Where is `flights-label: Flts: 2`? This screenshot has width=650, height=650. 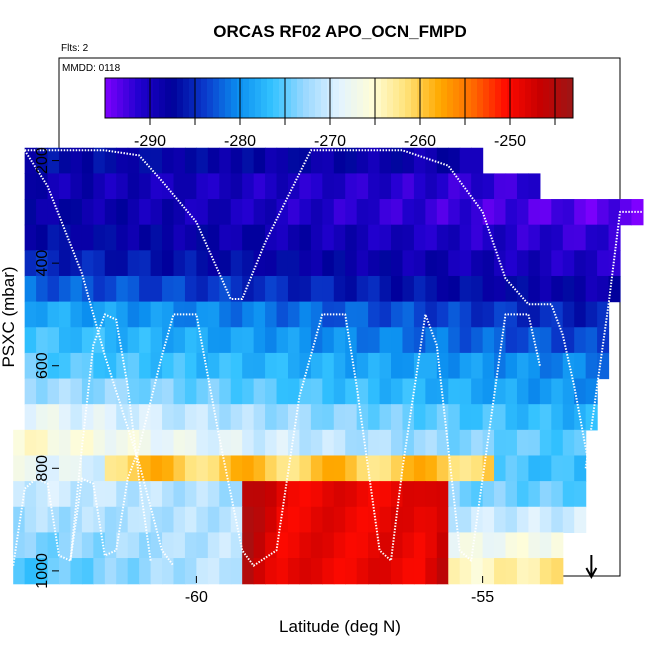 flights-label: Flts: 2 is located at coordinates (75, 48).